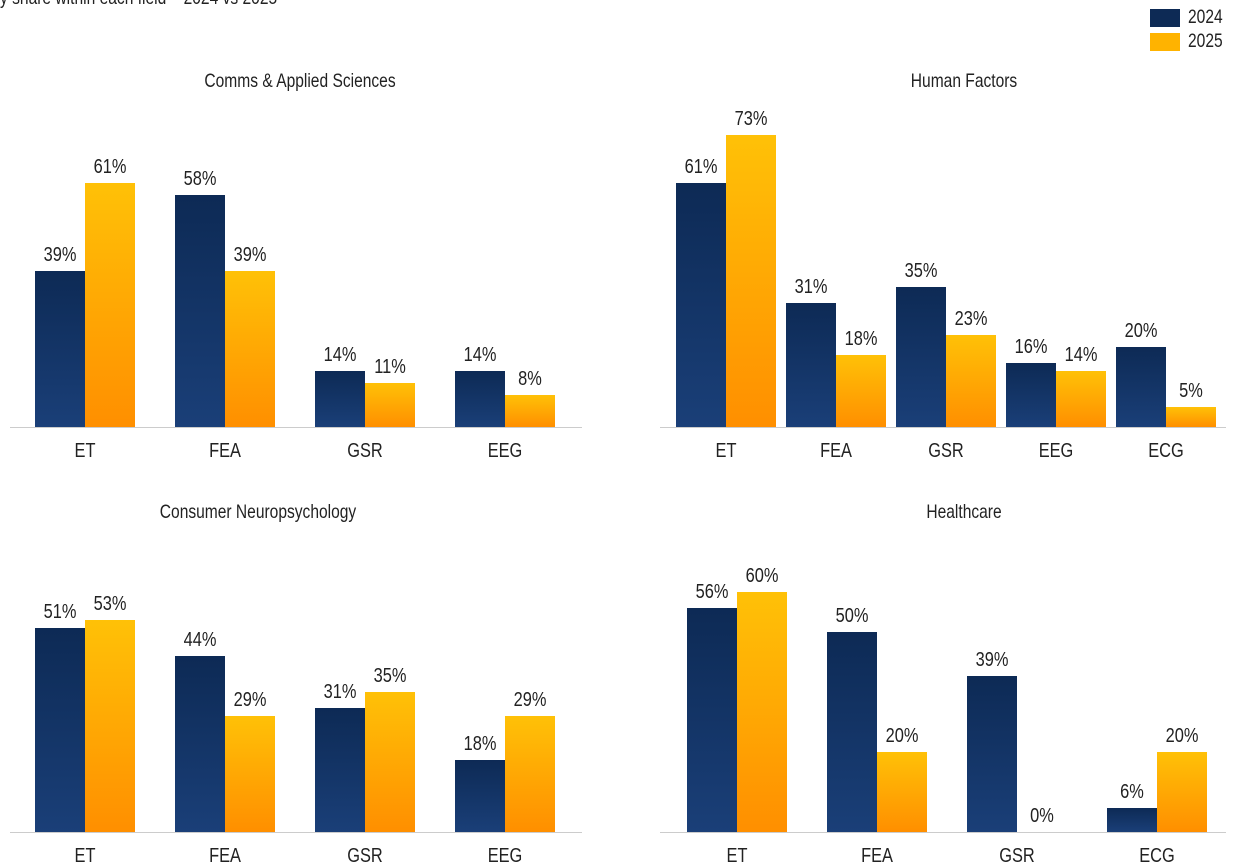 The width and height of the screenshot is (1236, 868). What do you see at coordinates (110, 602) in the screenshot?
I see `data-label-2025: 53%` at bounding box center [110, 602].